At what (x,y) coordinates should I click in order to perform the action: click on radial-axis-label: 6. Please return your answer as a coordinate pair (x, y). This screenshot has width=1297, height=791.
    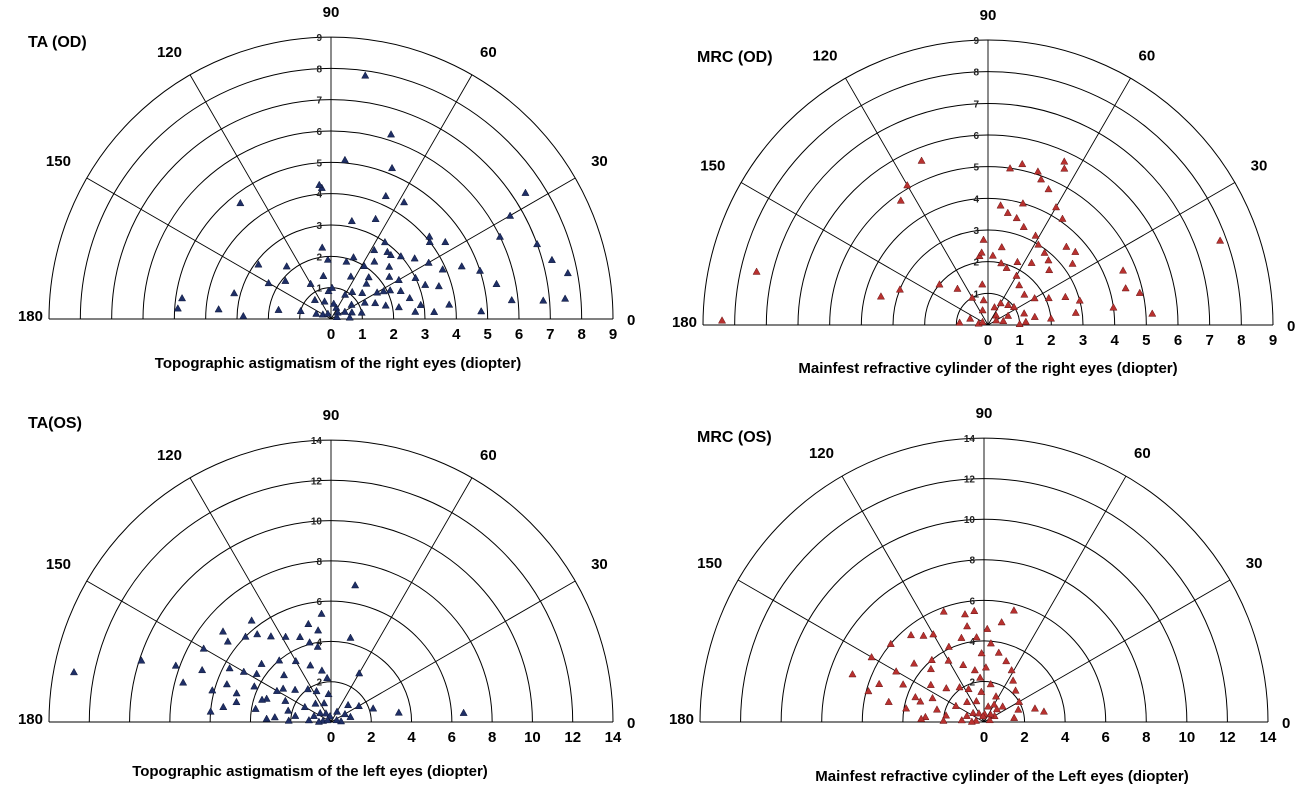
    Looking at the image, I should click on (976, 136).